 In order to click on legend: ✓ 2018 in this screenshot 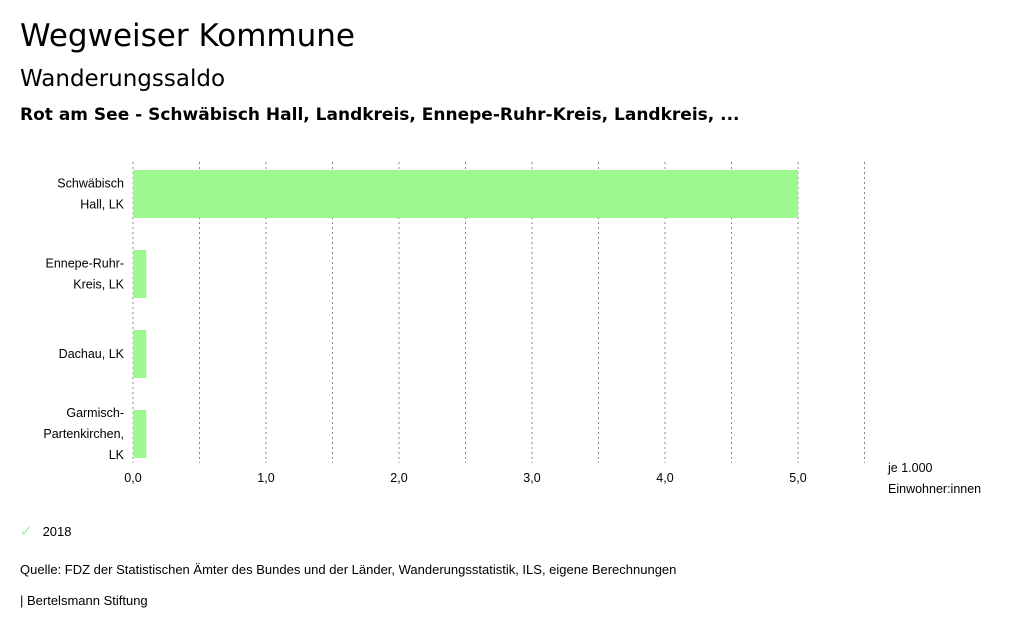, I will do `click(46, 531)`.